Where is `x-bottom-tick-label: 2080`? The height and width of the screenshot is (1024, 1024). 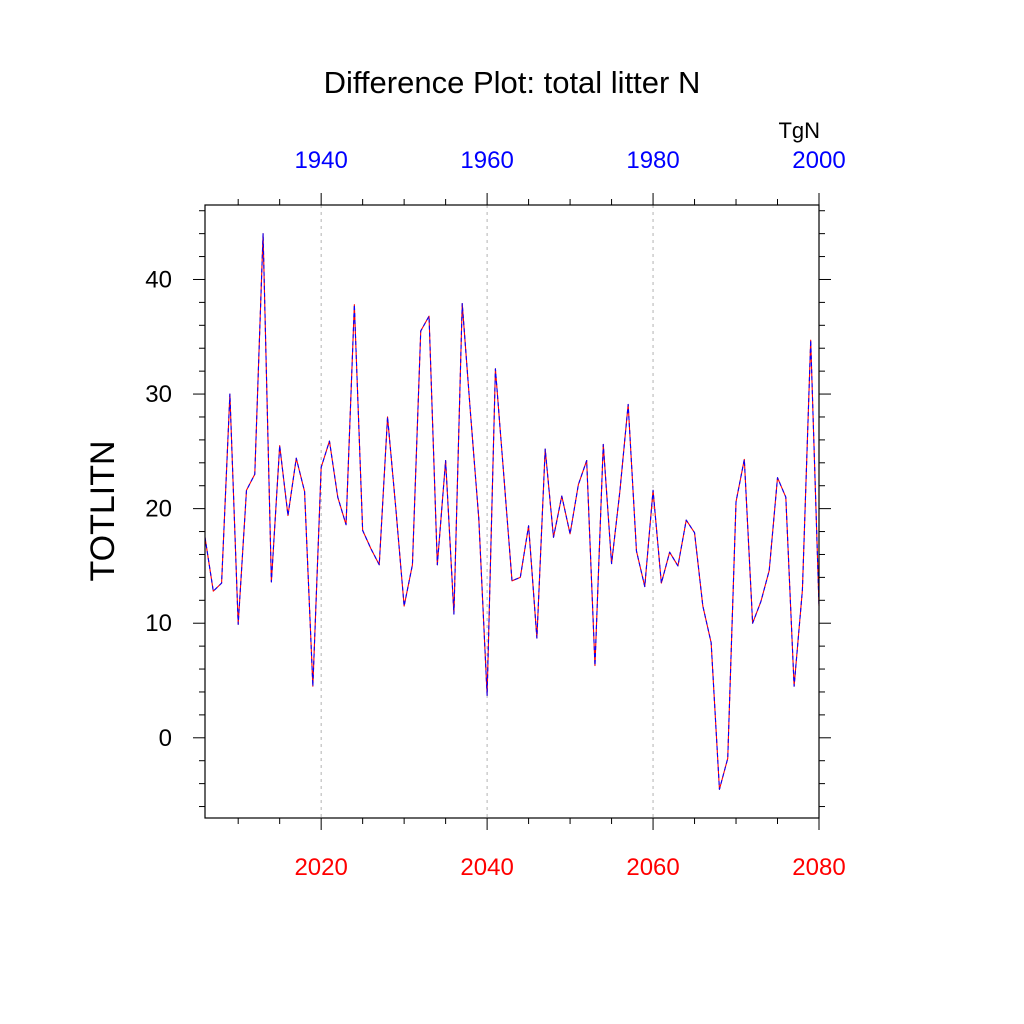 x-bottom-tick-label: 2080 is located at coordinates (818, 867).